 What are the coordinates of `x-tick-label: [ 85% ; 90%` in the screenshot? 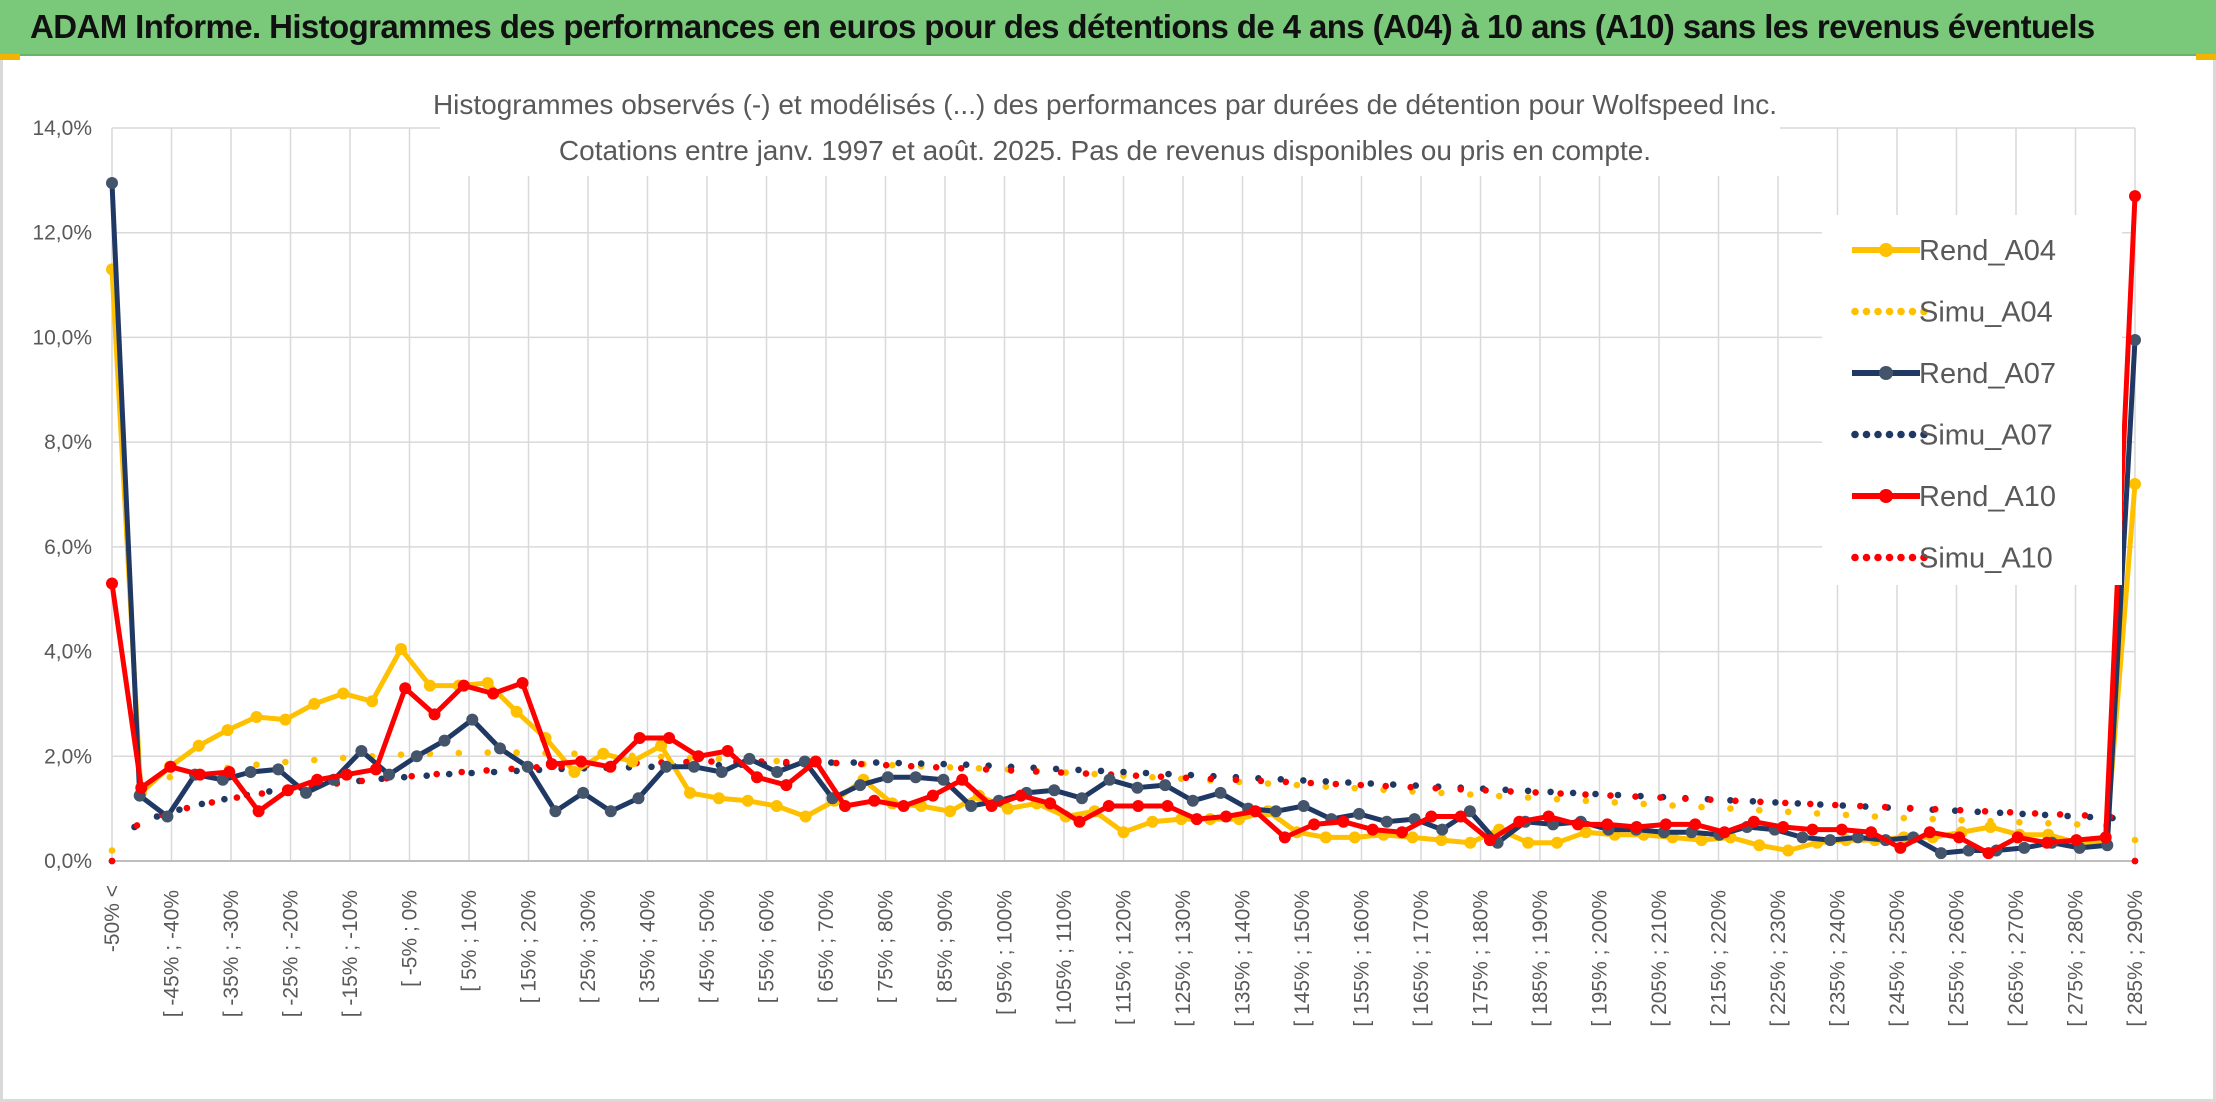 It's located at (945, 946).